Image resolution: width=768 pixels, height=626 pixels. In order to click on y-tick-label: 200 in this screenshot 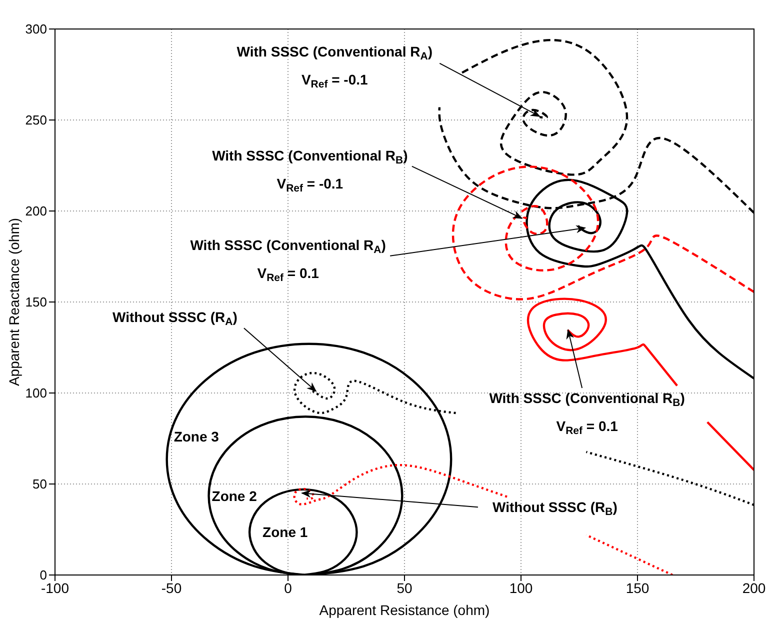, I will do `click(36, 211)`.